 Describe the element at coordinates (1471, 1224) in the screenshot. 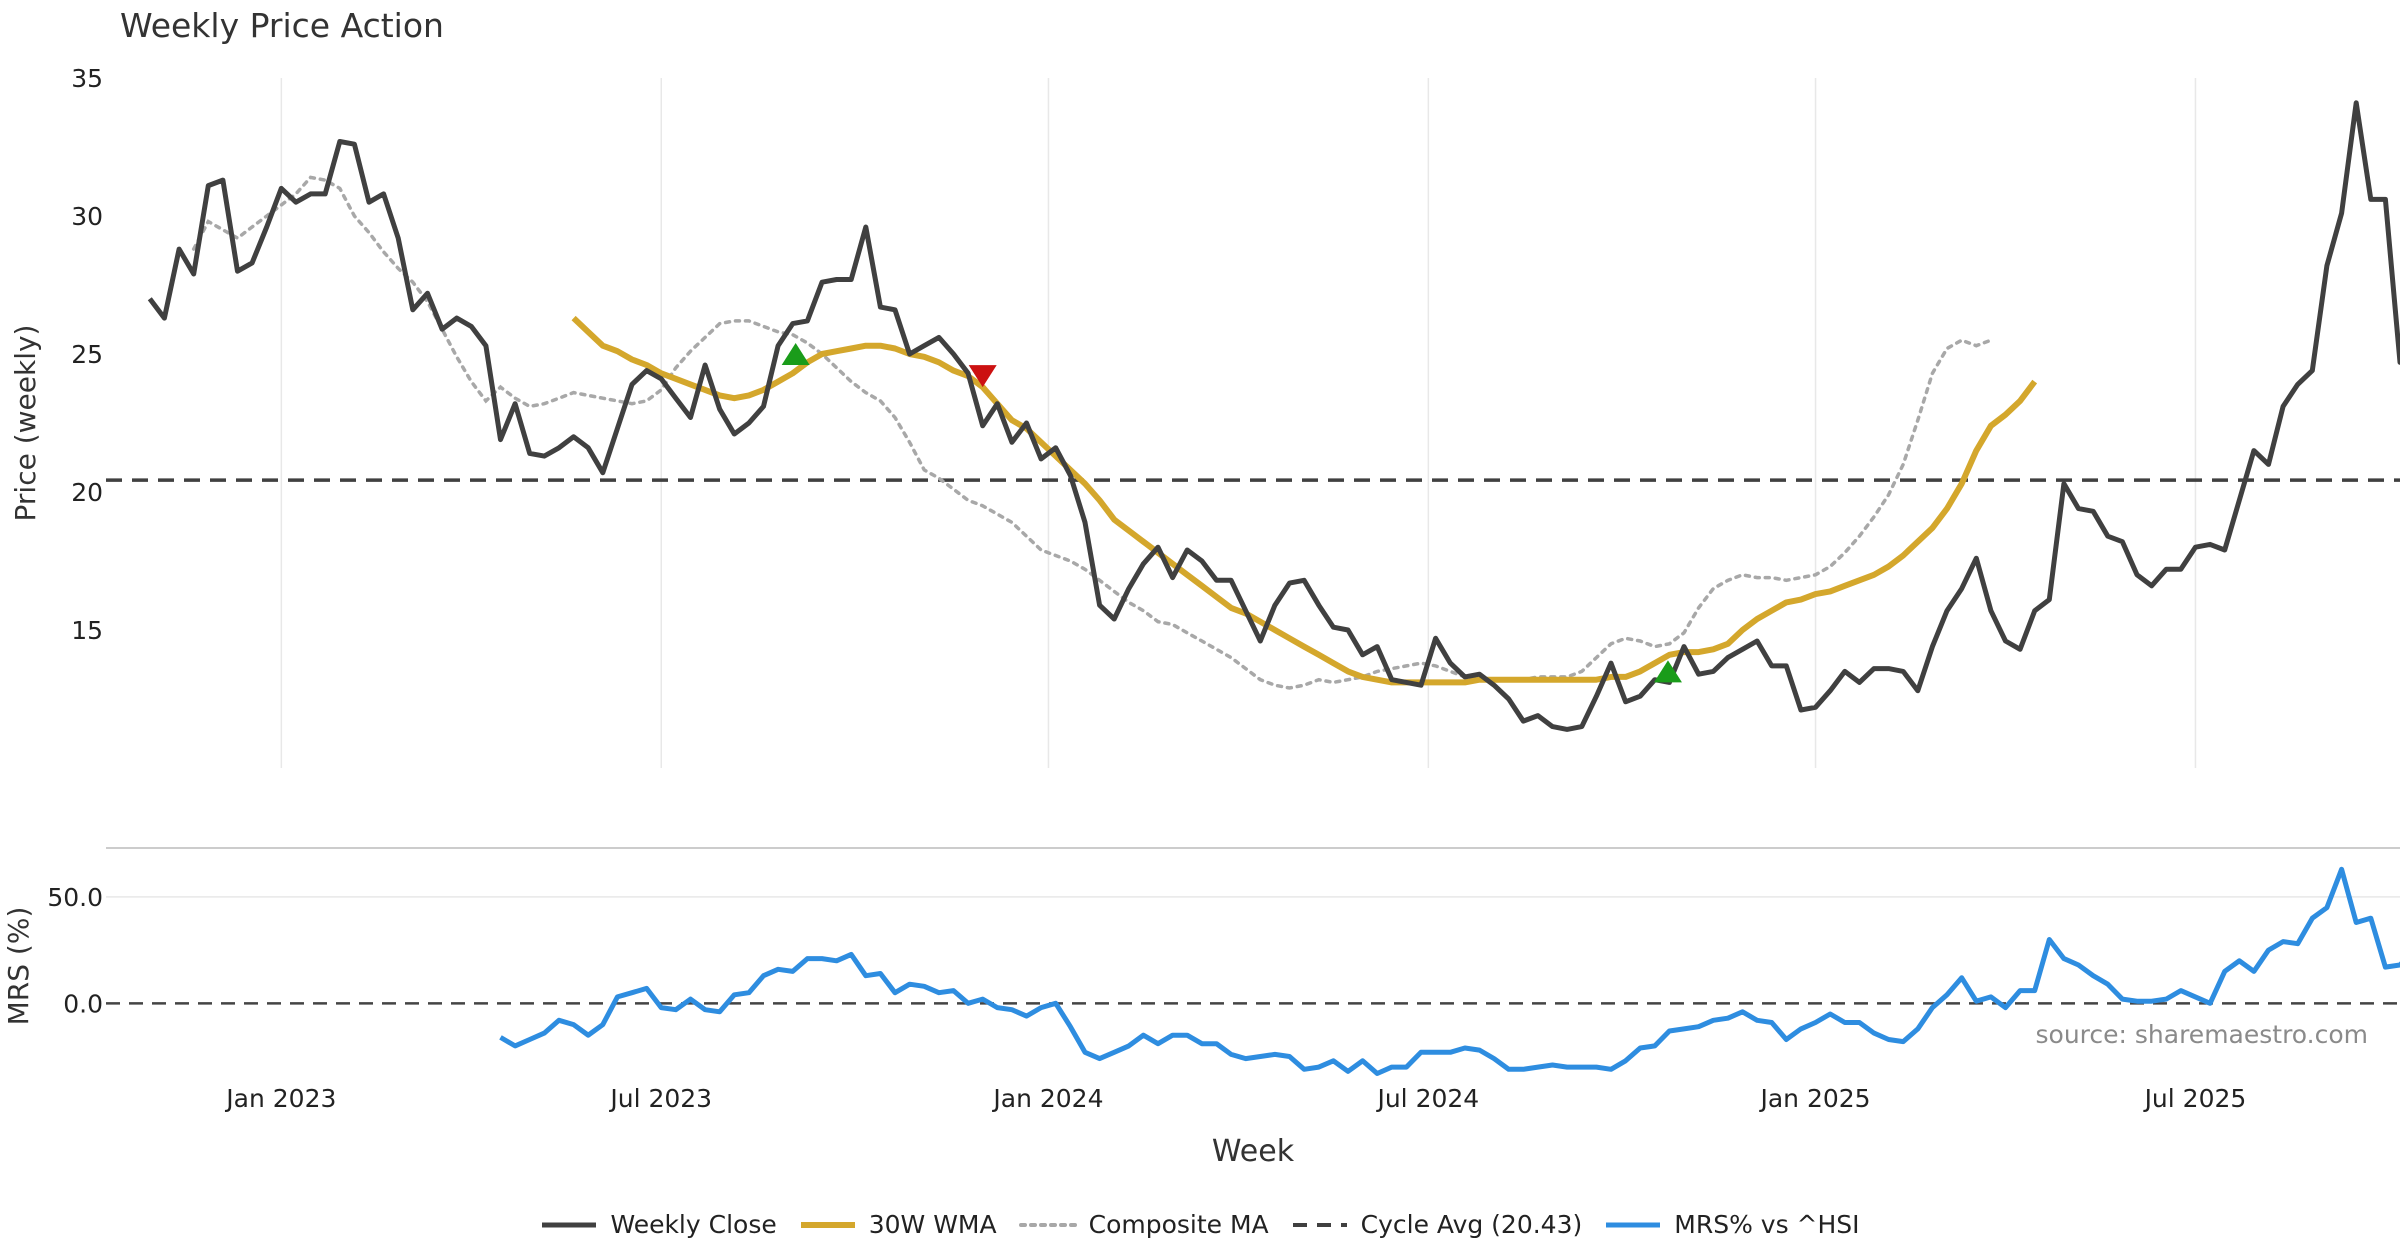

I see `legend-label-cycle: Cycle Avg (20.43)` at that location.